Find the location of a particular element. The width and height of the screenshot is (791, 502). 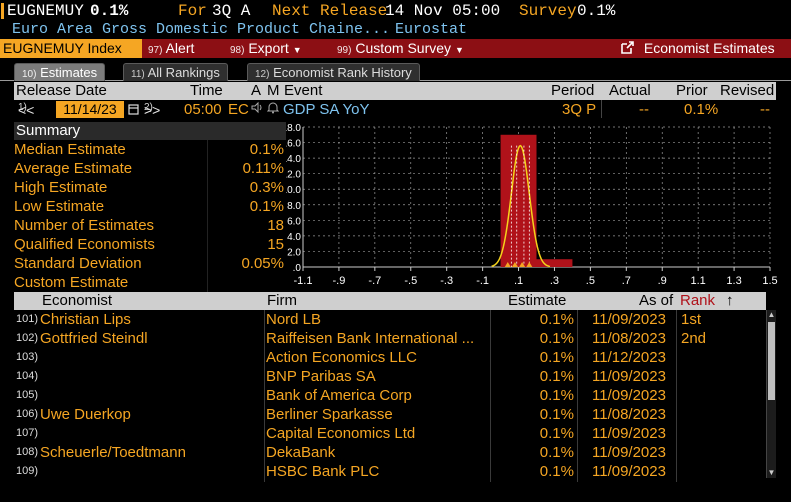

col-firm: Firm is located at coordinates (282, 300).